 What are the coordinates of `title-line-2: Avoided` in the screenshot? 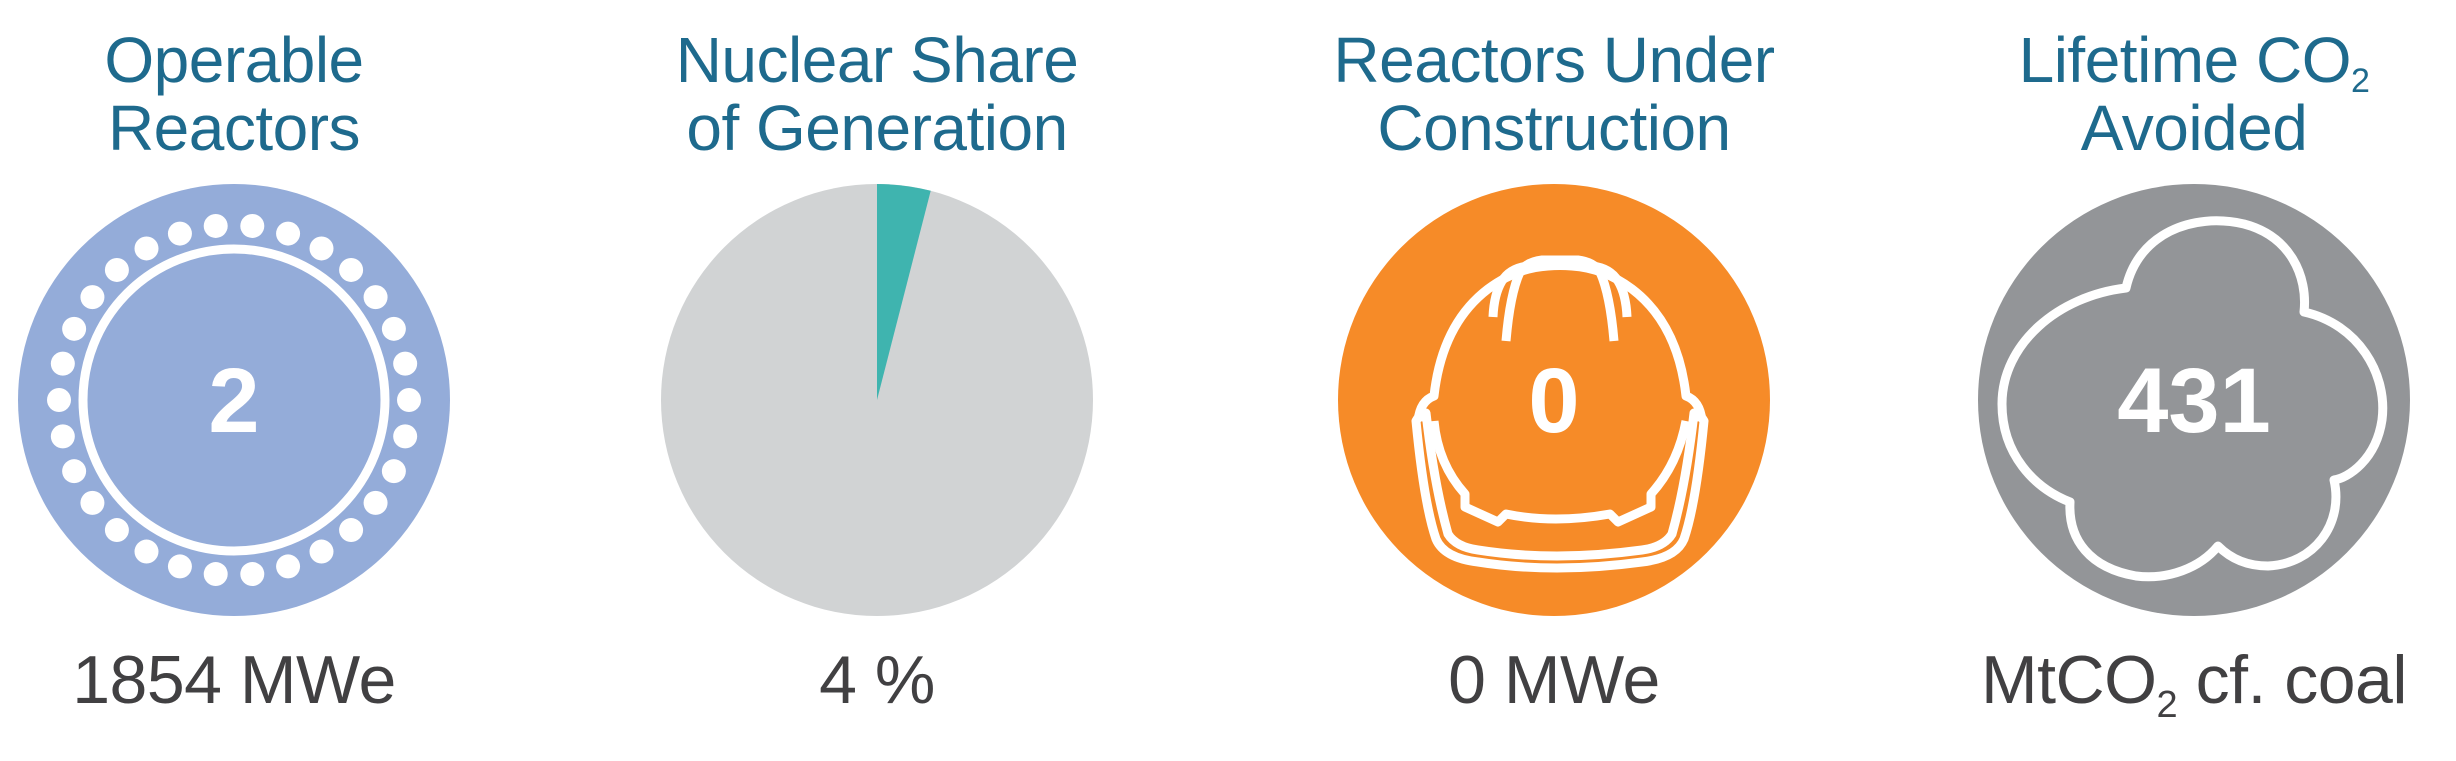 It's located at (2194, 128).